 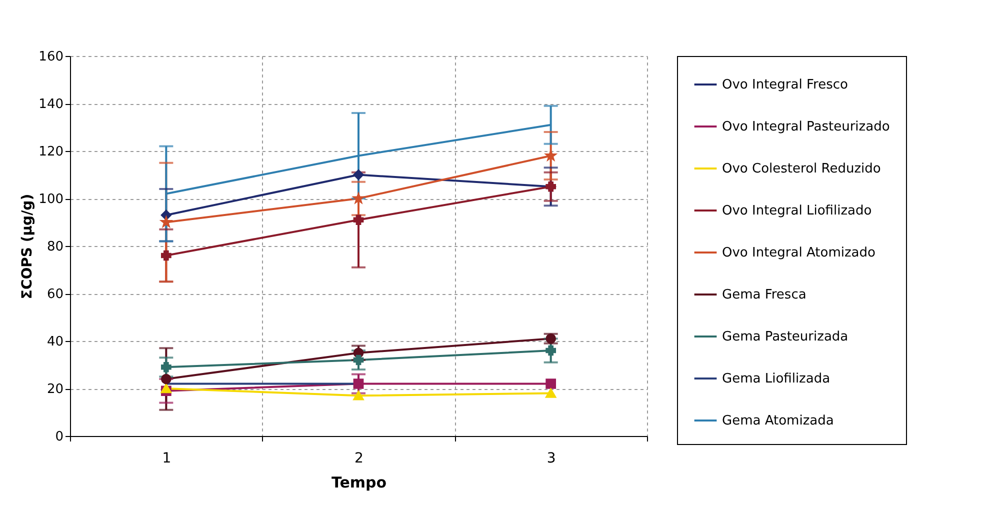 I want to click on x-tick-label: 2, so click(x=359, y=458).